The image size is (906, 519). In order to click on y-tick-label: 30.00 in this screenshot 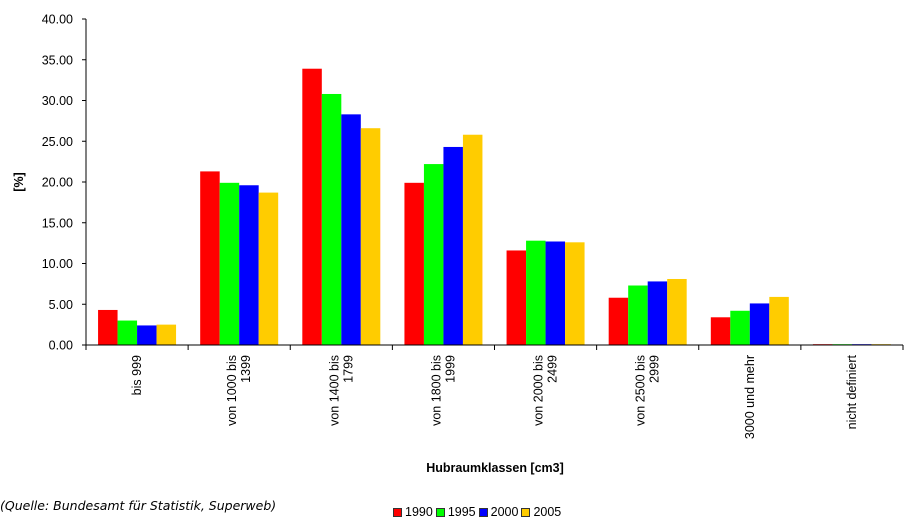, I will do `click(57, 101)`.